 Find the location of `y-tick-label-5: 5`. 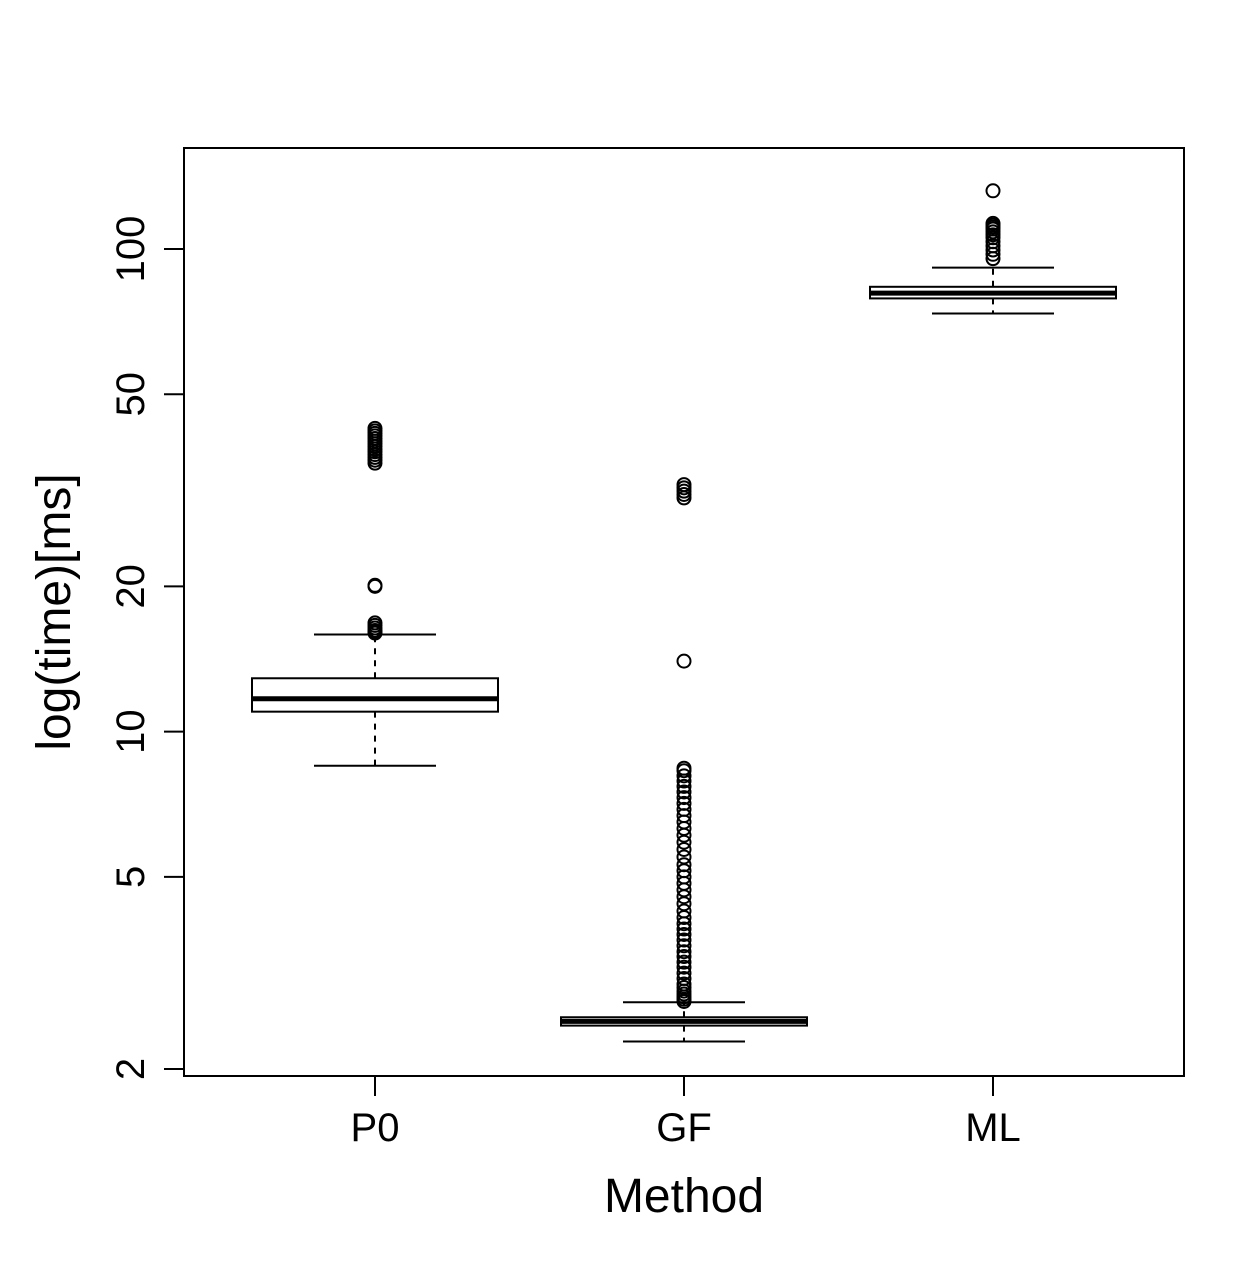

y-tick-label-5: 5 is located at coordinates (131, 877).